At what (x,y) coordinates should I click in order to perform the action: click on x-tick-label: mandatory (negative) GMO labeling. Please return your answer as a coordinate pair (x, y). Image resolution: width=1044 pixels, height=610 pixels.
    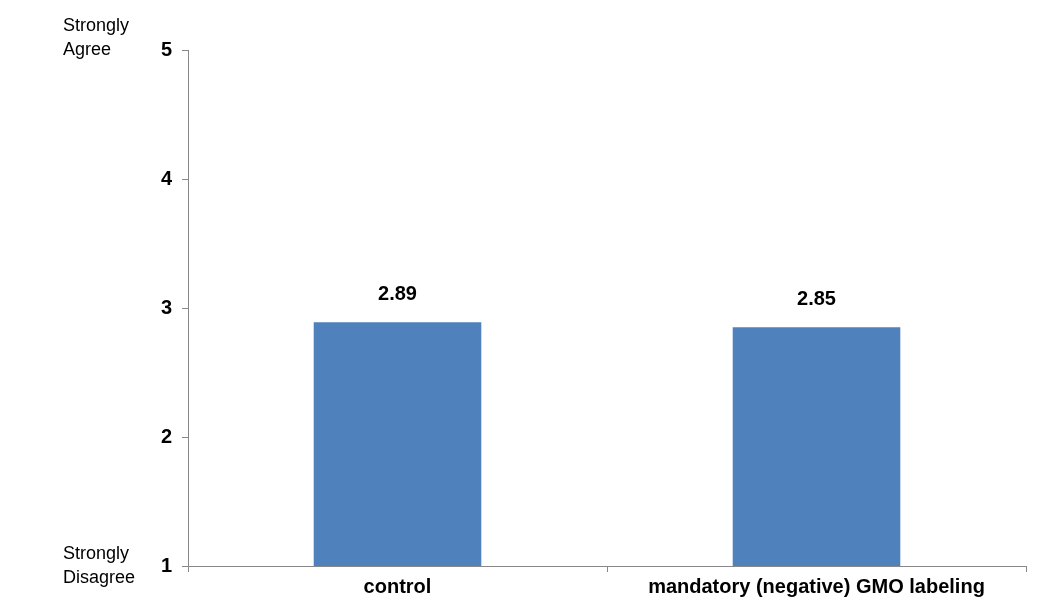
    Looking at the image, I should click on (816, 585).